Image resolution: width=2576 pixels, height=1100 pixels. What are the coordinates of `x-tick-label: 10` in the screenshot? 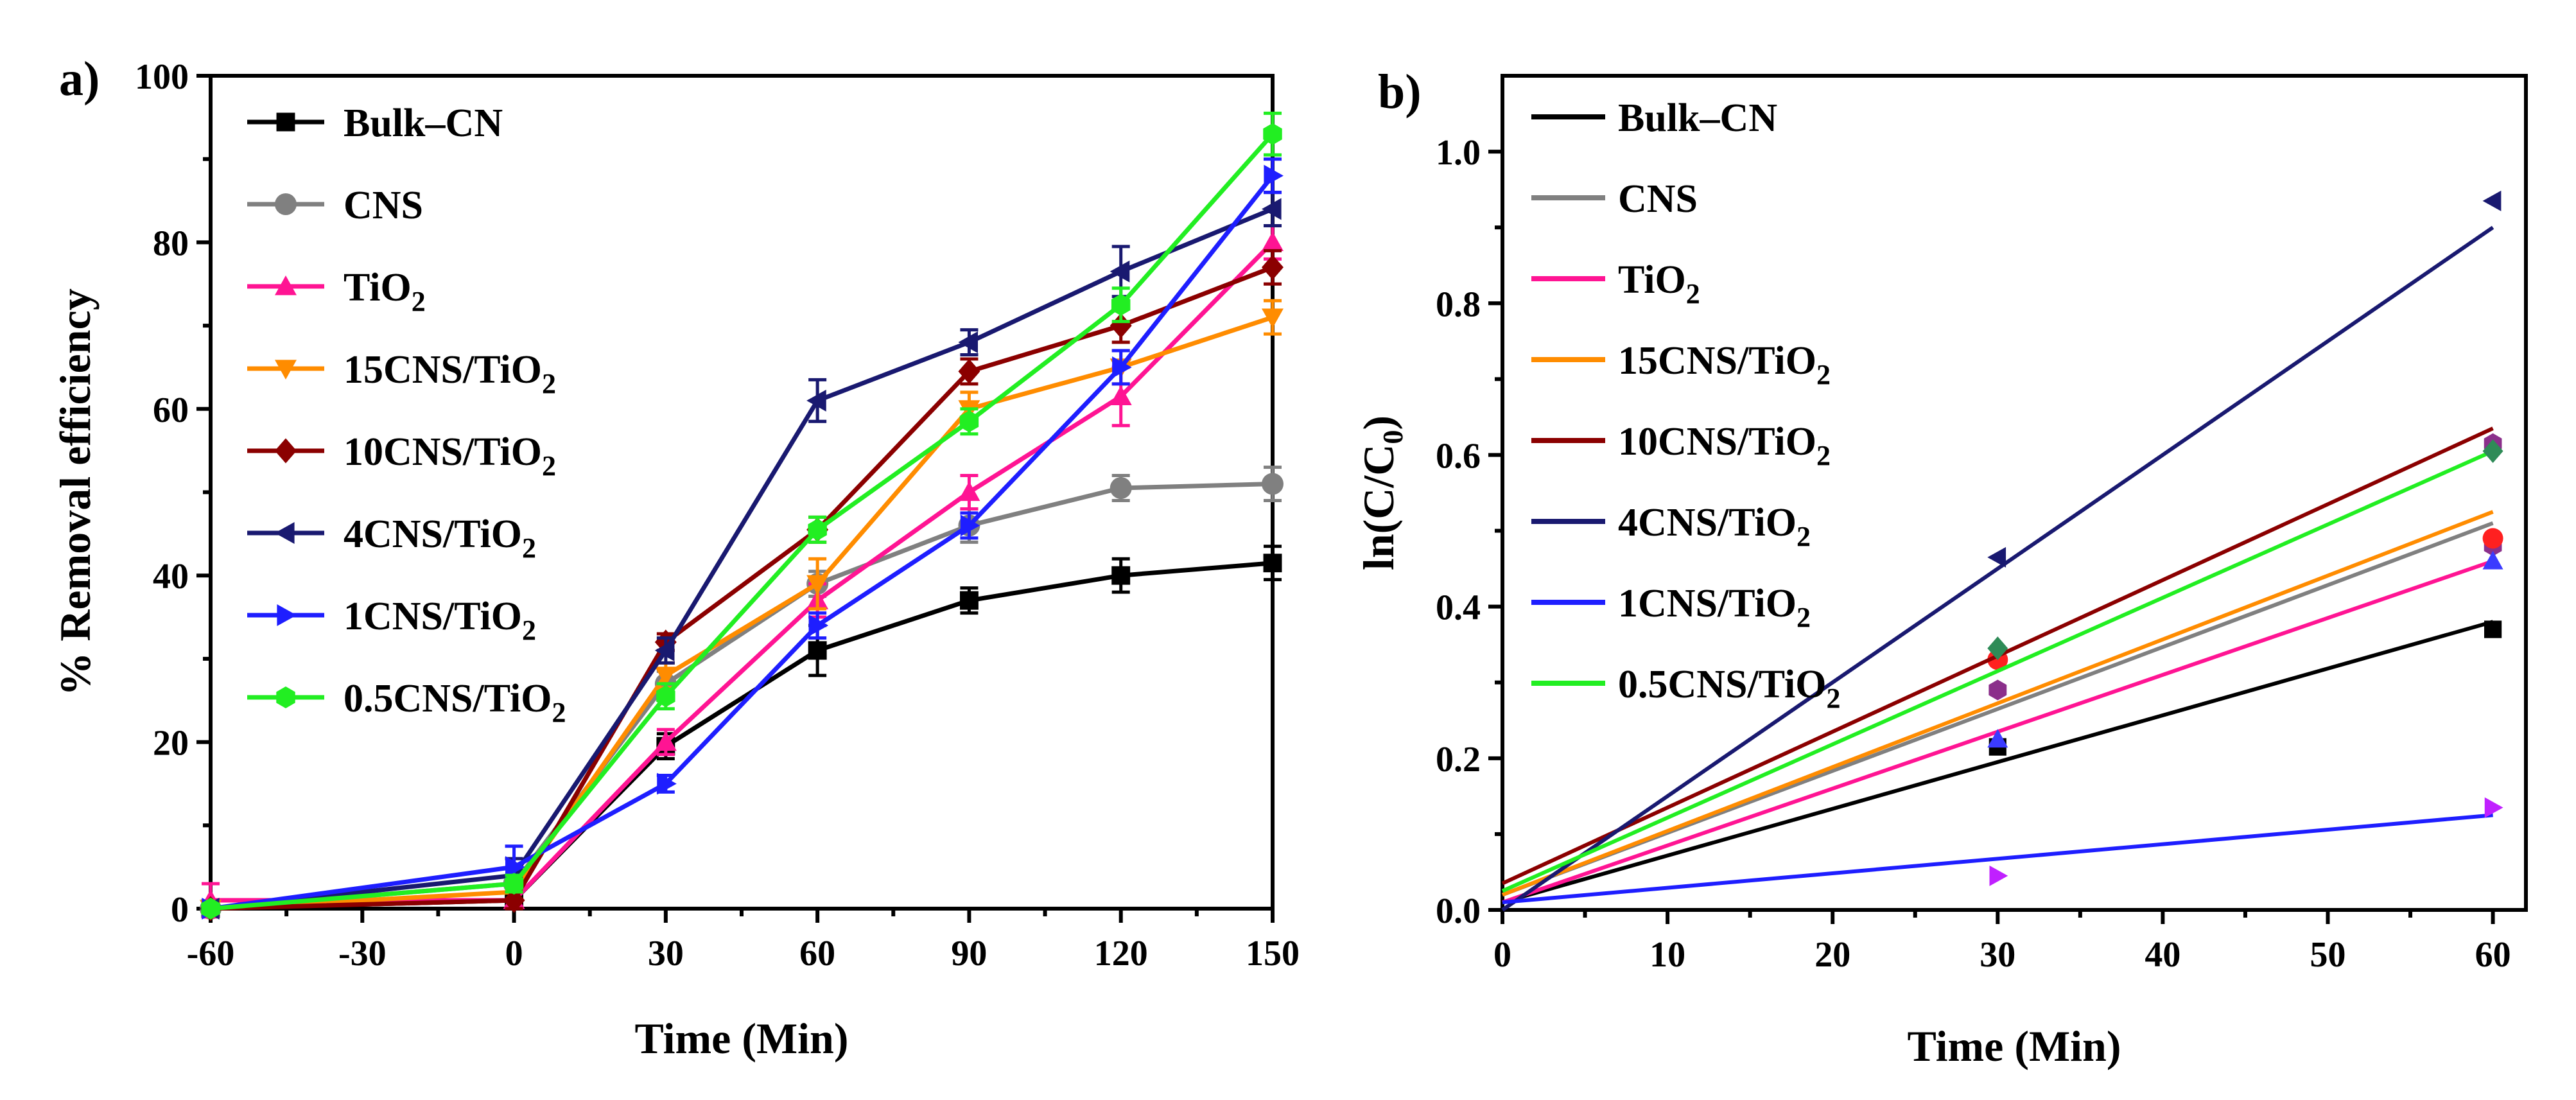 It's located at (1667, 955).